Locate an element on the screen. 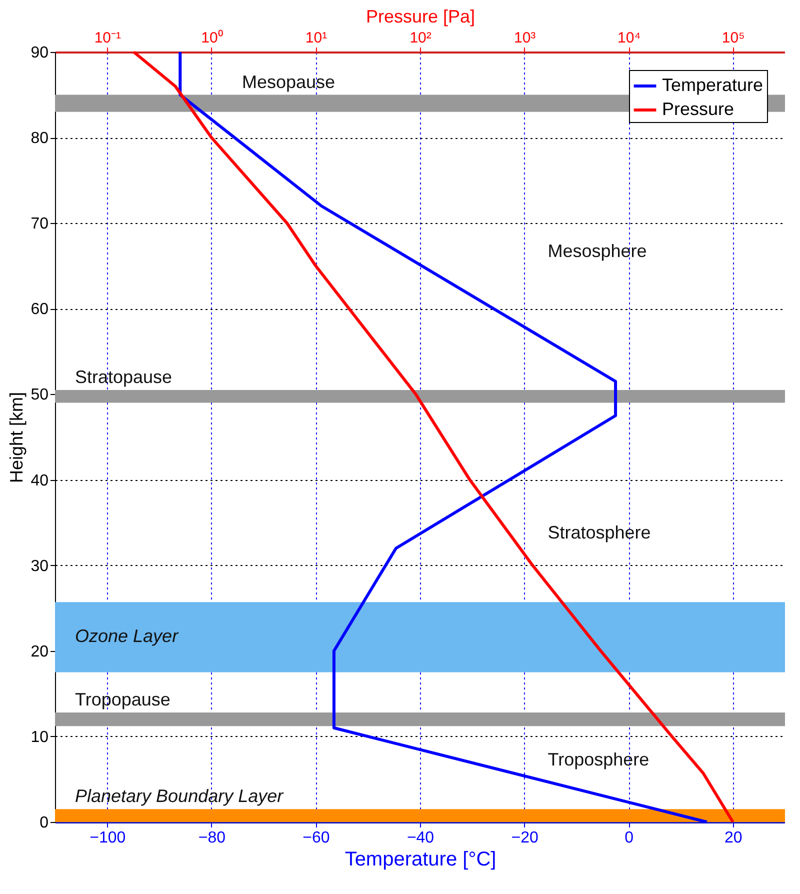  annotation: Stratosphere is located at coordinates (599, 532).